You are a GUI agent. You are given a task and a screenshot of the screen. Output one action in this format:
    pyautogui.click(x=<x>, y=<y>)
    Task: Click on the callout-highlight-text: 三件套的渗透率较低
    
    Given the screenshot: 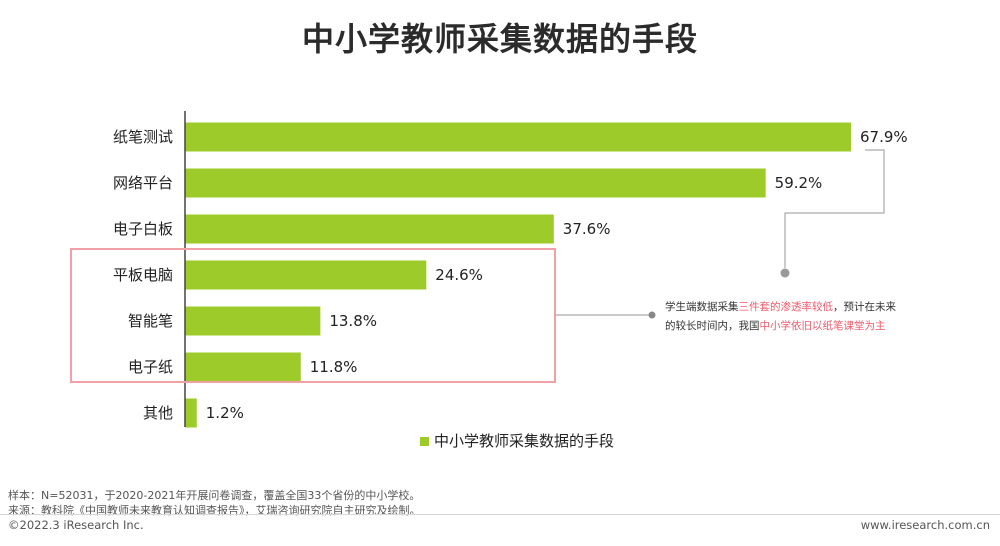 What is the action you would take?
    pyautogui.click(x=786, y=306)
    